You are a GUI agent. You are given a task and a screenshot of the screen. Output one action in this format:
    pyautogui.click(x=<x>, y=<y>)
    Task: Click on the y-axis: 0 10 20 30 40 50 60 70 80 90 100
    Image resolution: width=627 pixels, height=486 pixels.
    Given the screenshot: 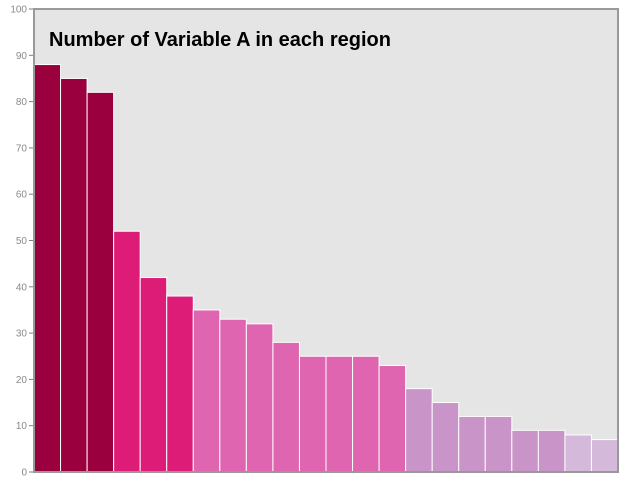 What is the action you would take?
    pyautogui.click(x=22, y=242)
    